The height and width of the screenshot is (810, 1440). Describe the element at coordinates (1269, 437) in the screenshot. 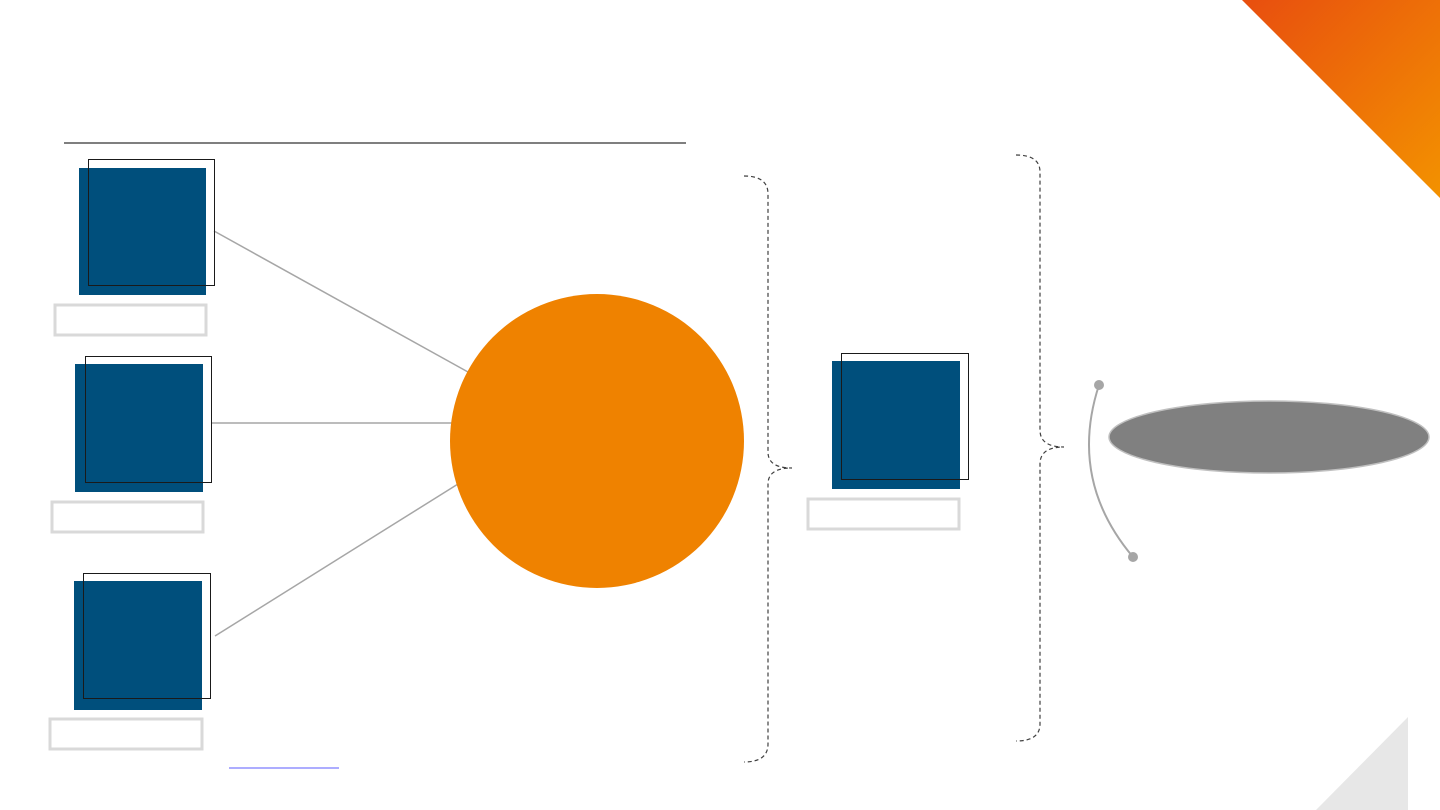

I see `result-node` at that location.